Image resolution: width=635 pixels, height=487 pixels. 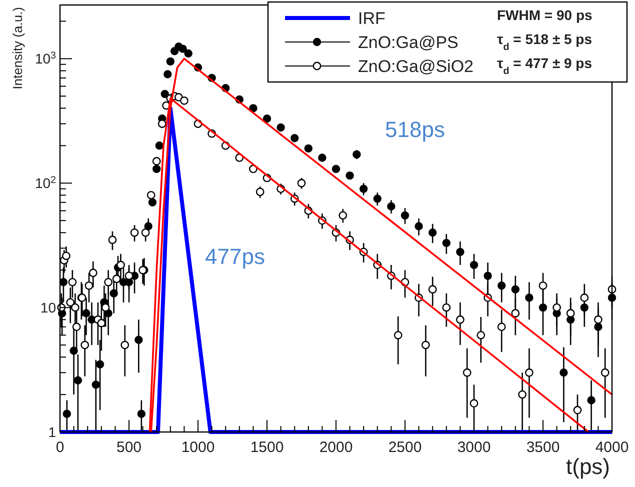 What do you see at coordinates (129, 447) in the screenshot?
I see `x-tick-label: 500` at bounding box center [129, 447].